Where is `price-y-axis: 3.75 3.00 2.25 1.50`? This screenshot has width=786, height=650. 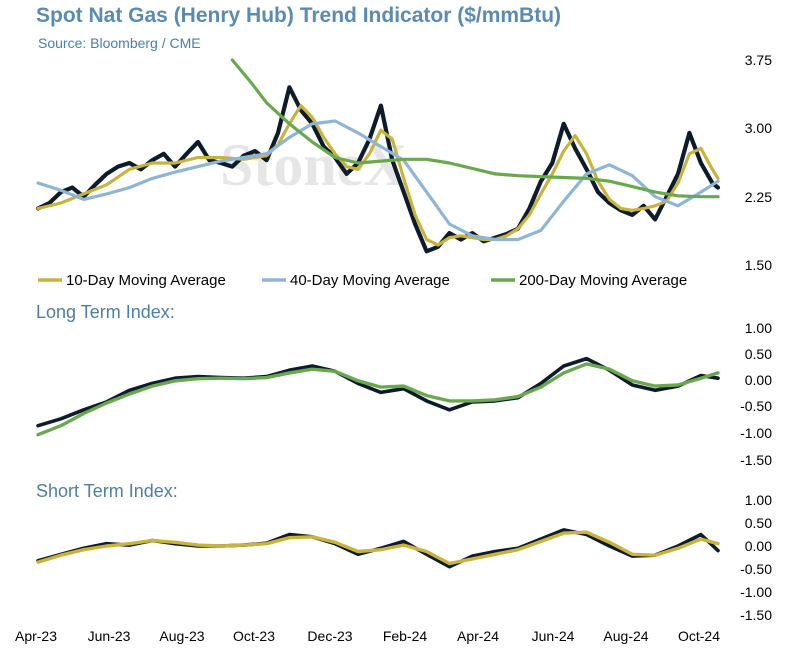
price-y-axis: 3.75 3.00 2.25 1.50 is located at coordinates (758, 162).